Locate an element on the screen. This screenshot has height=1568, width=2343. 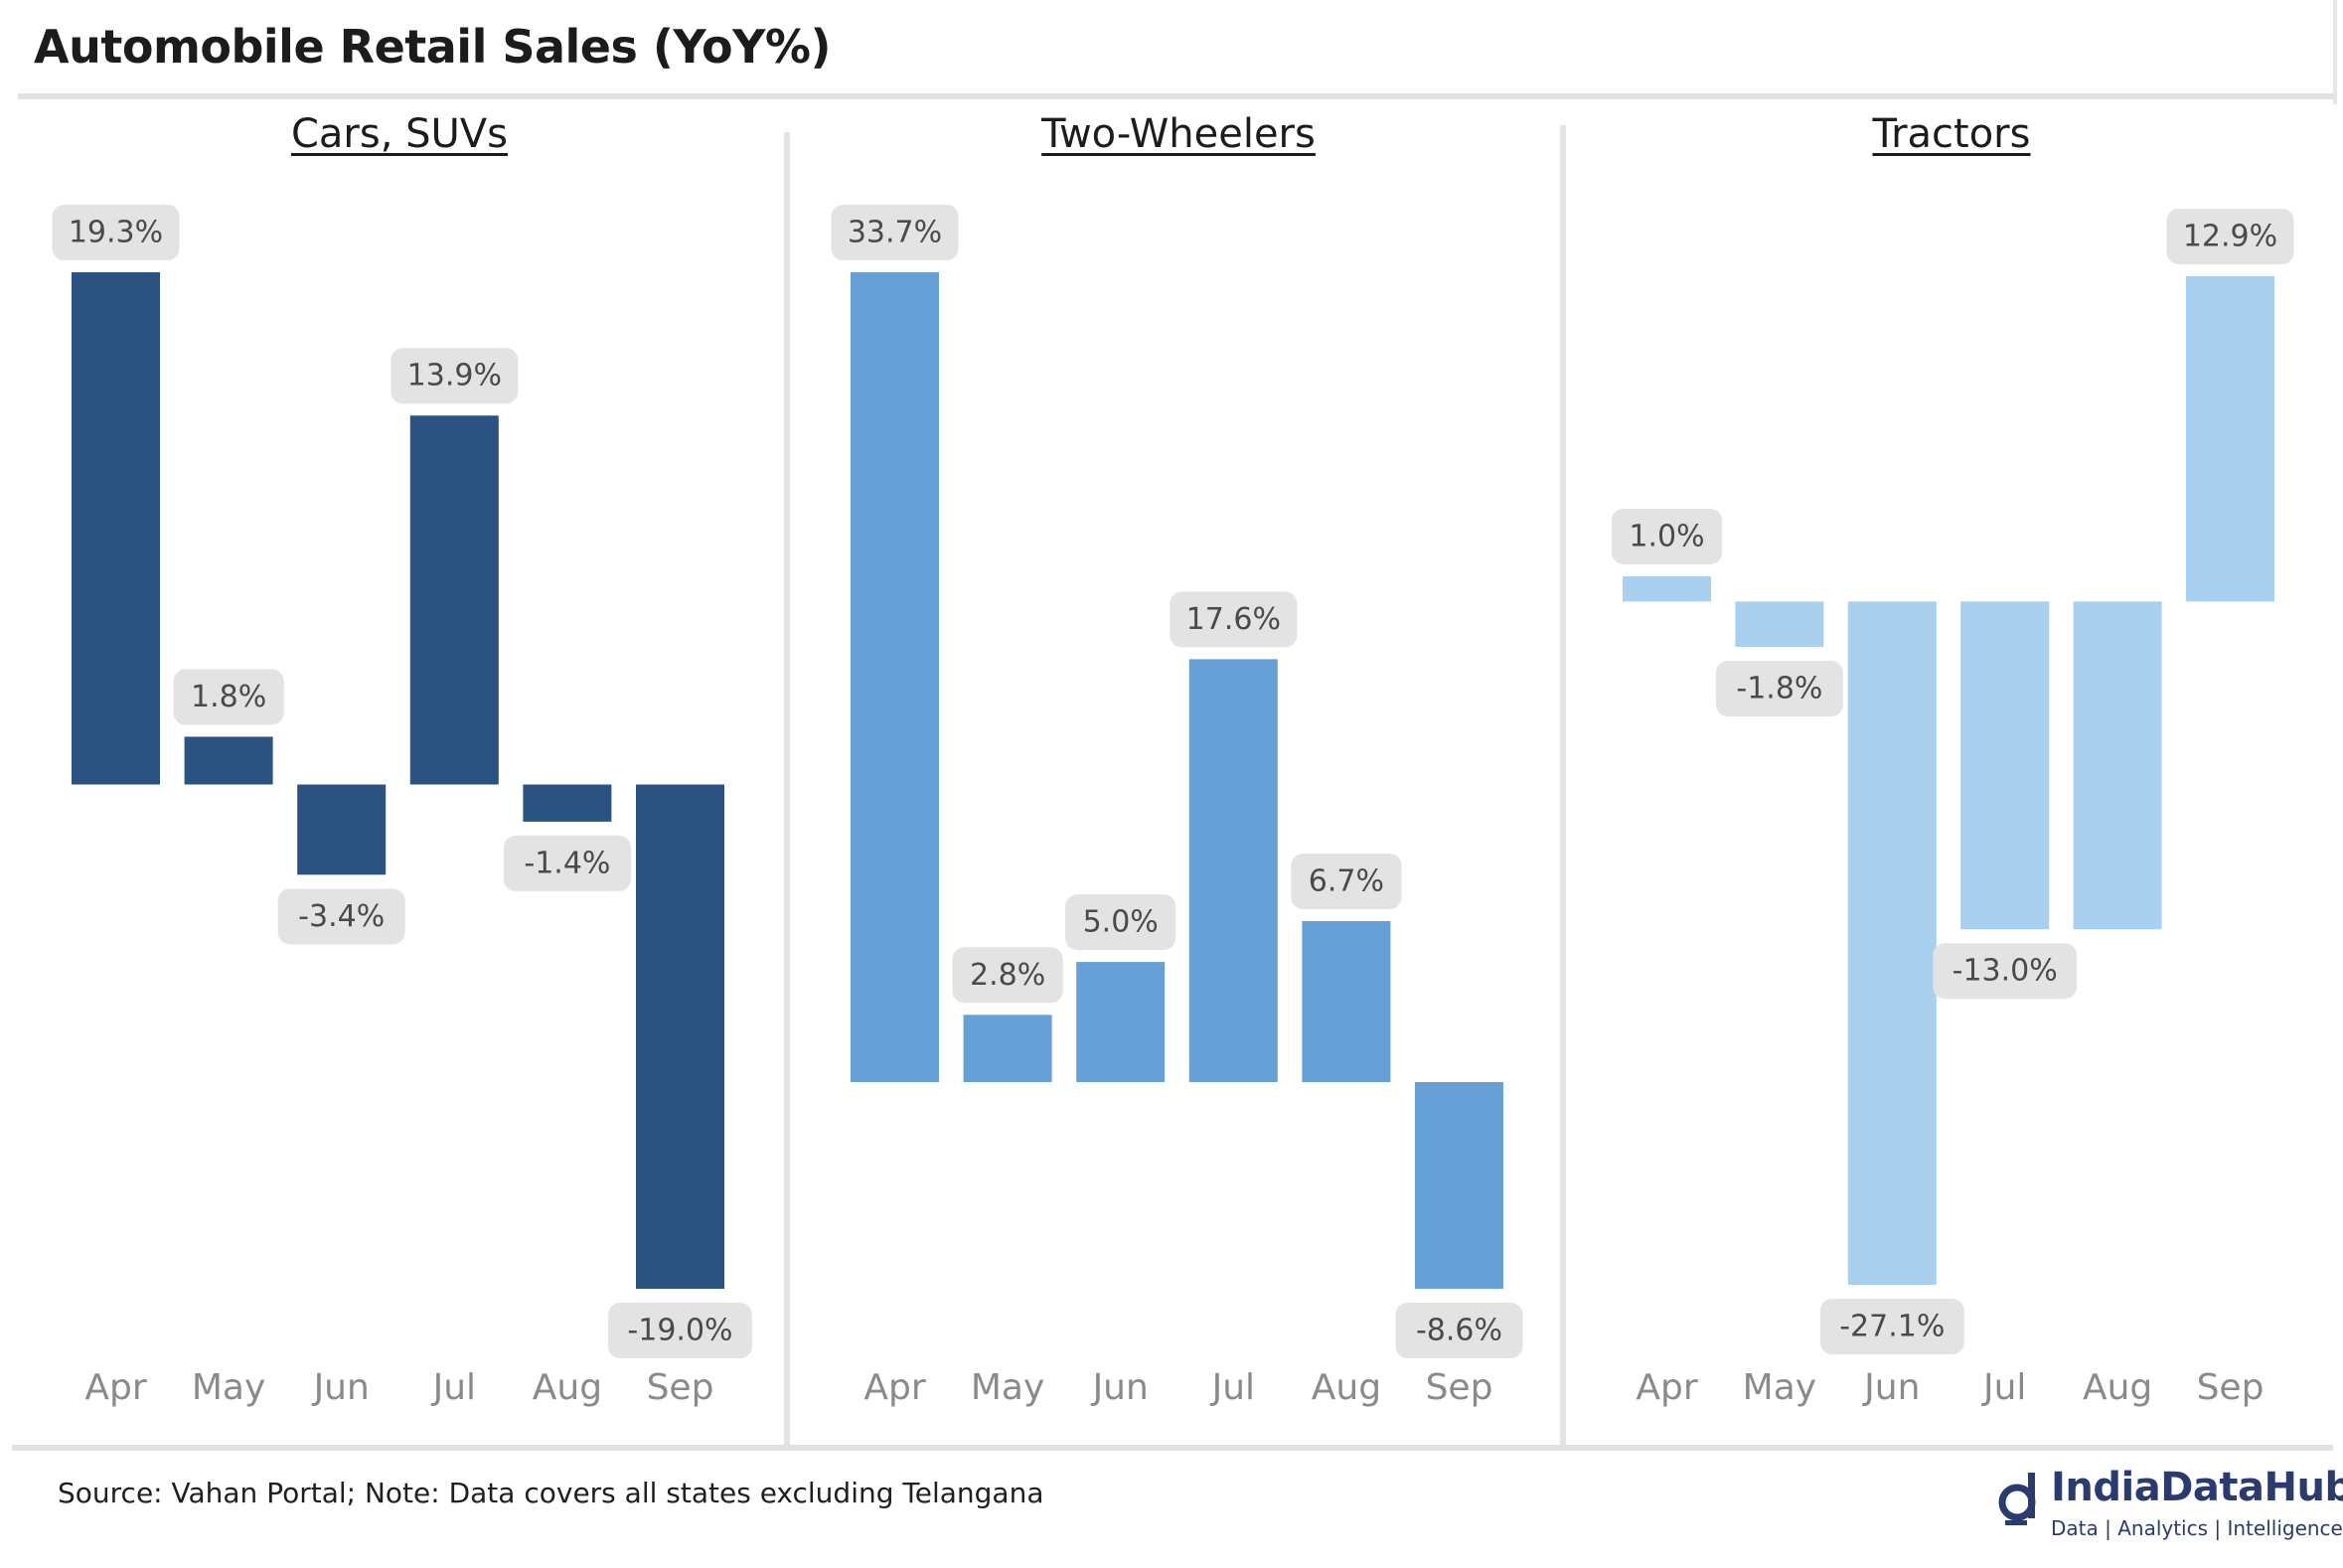
data-label: 2.8% is located at coordinates (1007, 976).